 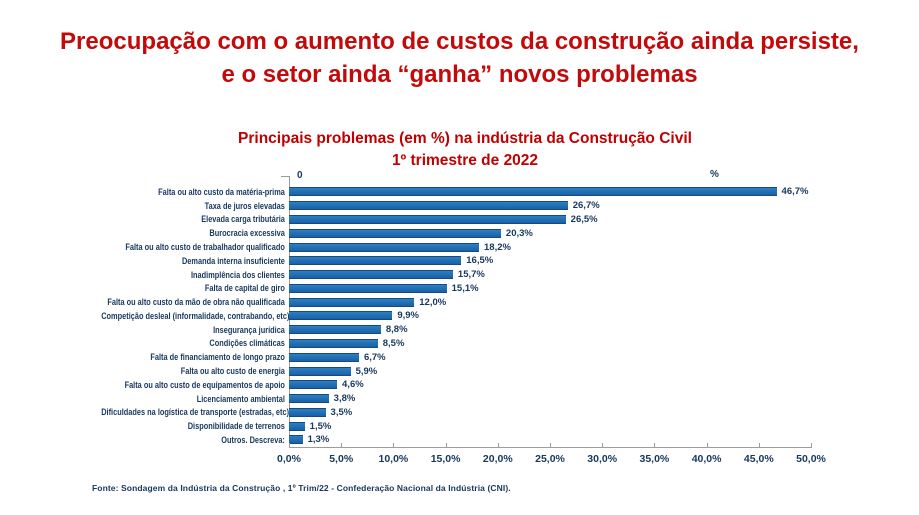 What do you see at coordinates (289, 459) in the screenshot?
I see `x-tick-label: 0,0%` at bounding box center [289, 459].